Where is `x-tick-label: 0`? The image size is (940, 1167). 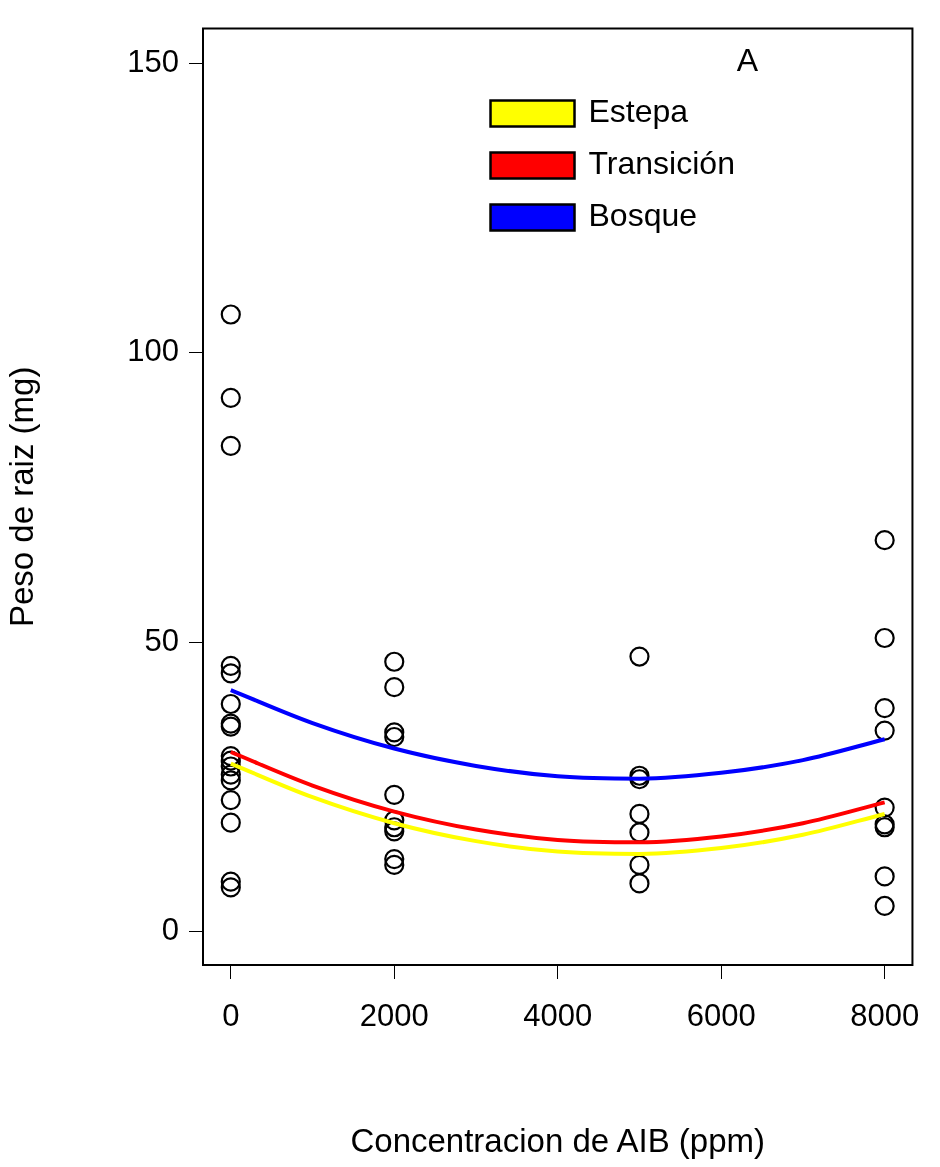
x-tick-label: 0 is located at coordinates (231, 1016).